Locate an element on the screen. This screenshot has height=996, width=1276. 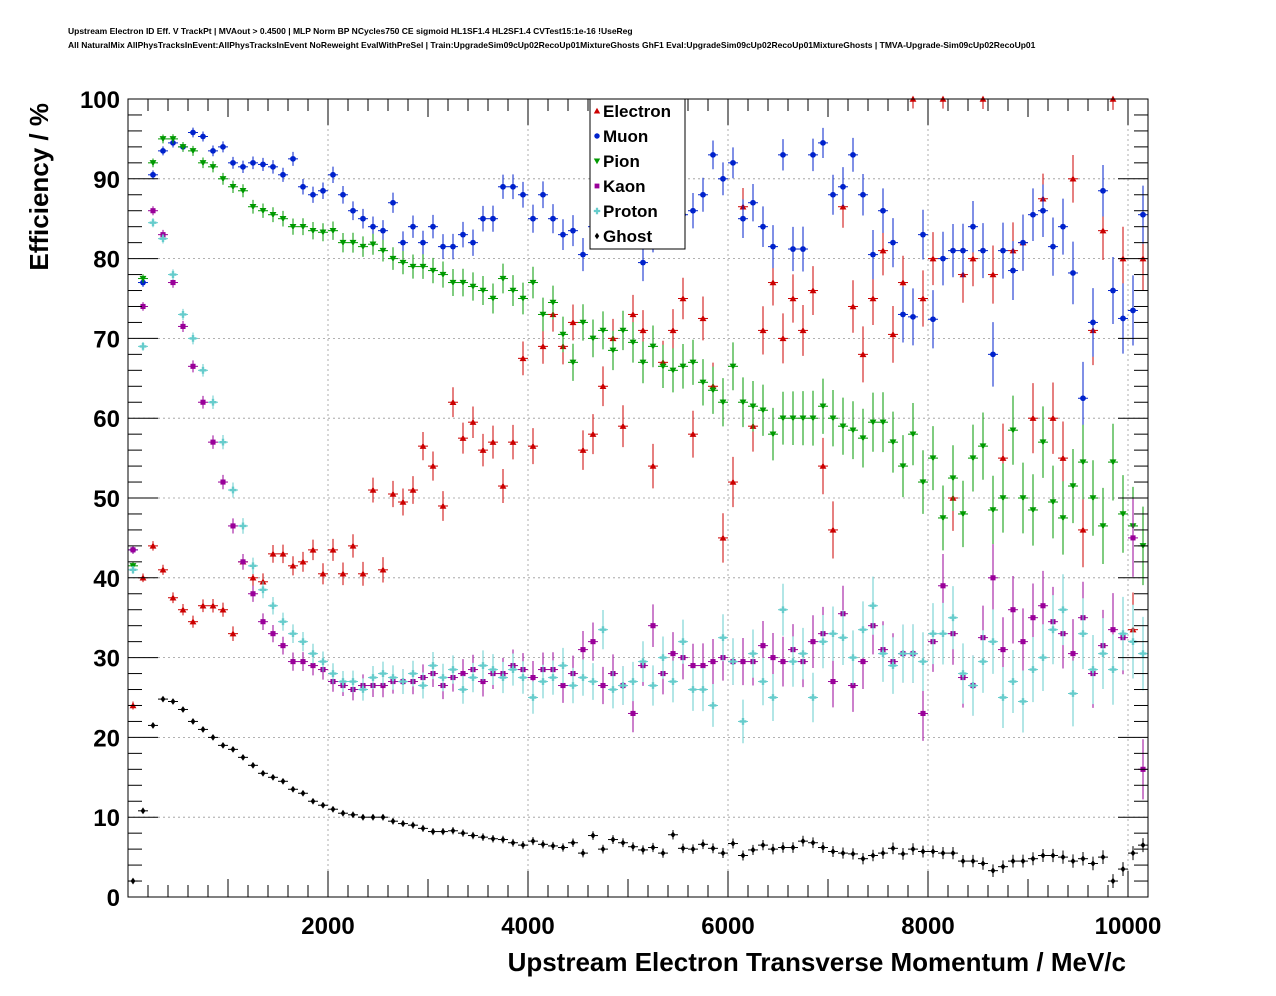
legend-label: Electron is located at coordinates (637, 111).